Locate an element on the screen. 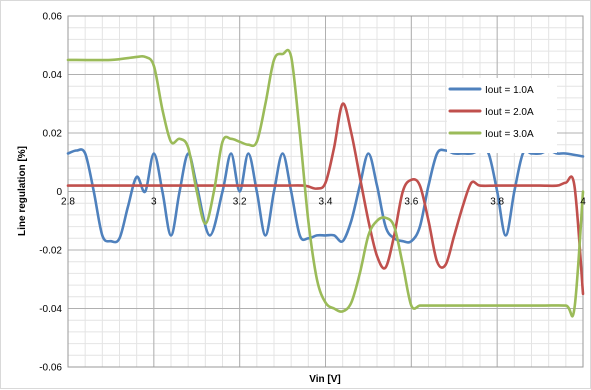  y-tick-labels: -0.06 -0.04 -0.02 0 0.02 0.04 0.06 is located at coordinates (50, 193).